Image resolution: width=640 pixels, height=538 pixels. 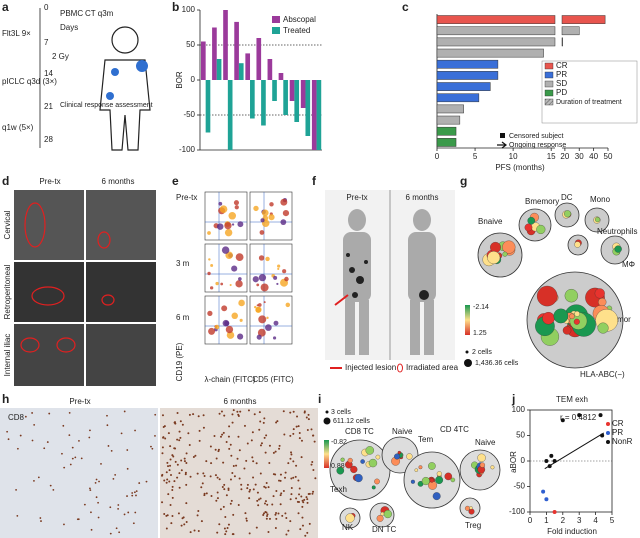 What do you see at coordinates (240, 401) in the screenshot?
I see `col-label: 6 months` at bounding box center [240, 401].